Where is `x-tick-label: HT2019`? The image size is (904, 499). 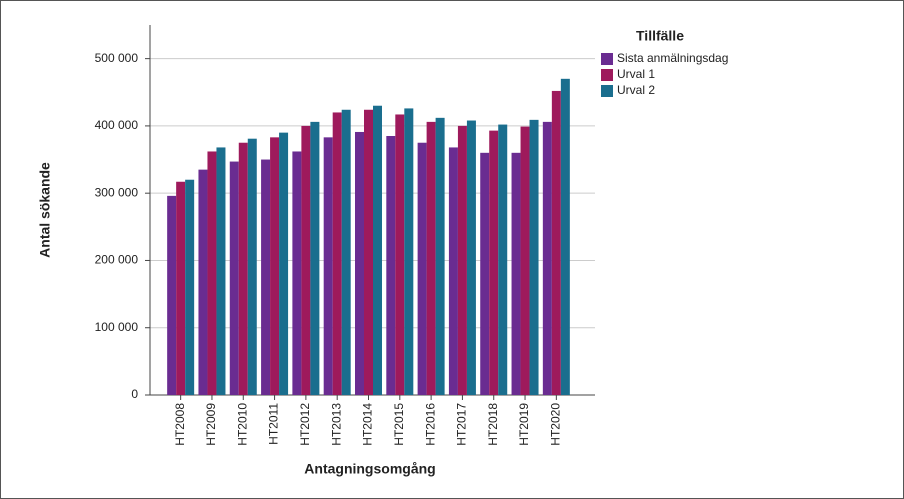
x-tick-label: HT2019 is located at coordinates (524, 424).